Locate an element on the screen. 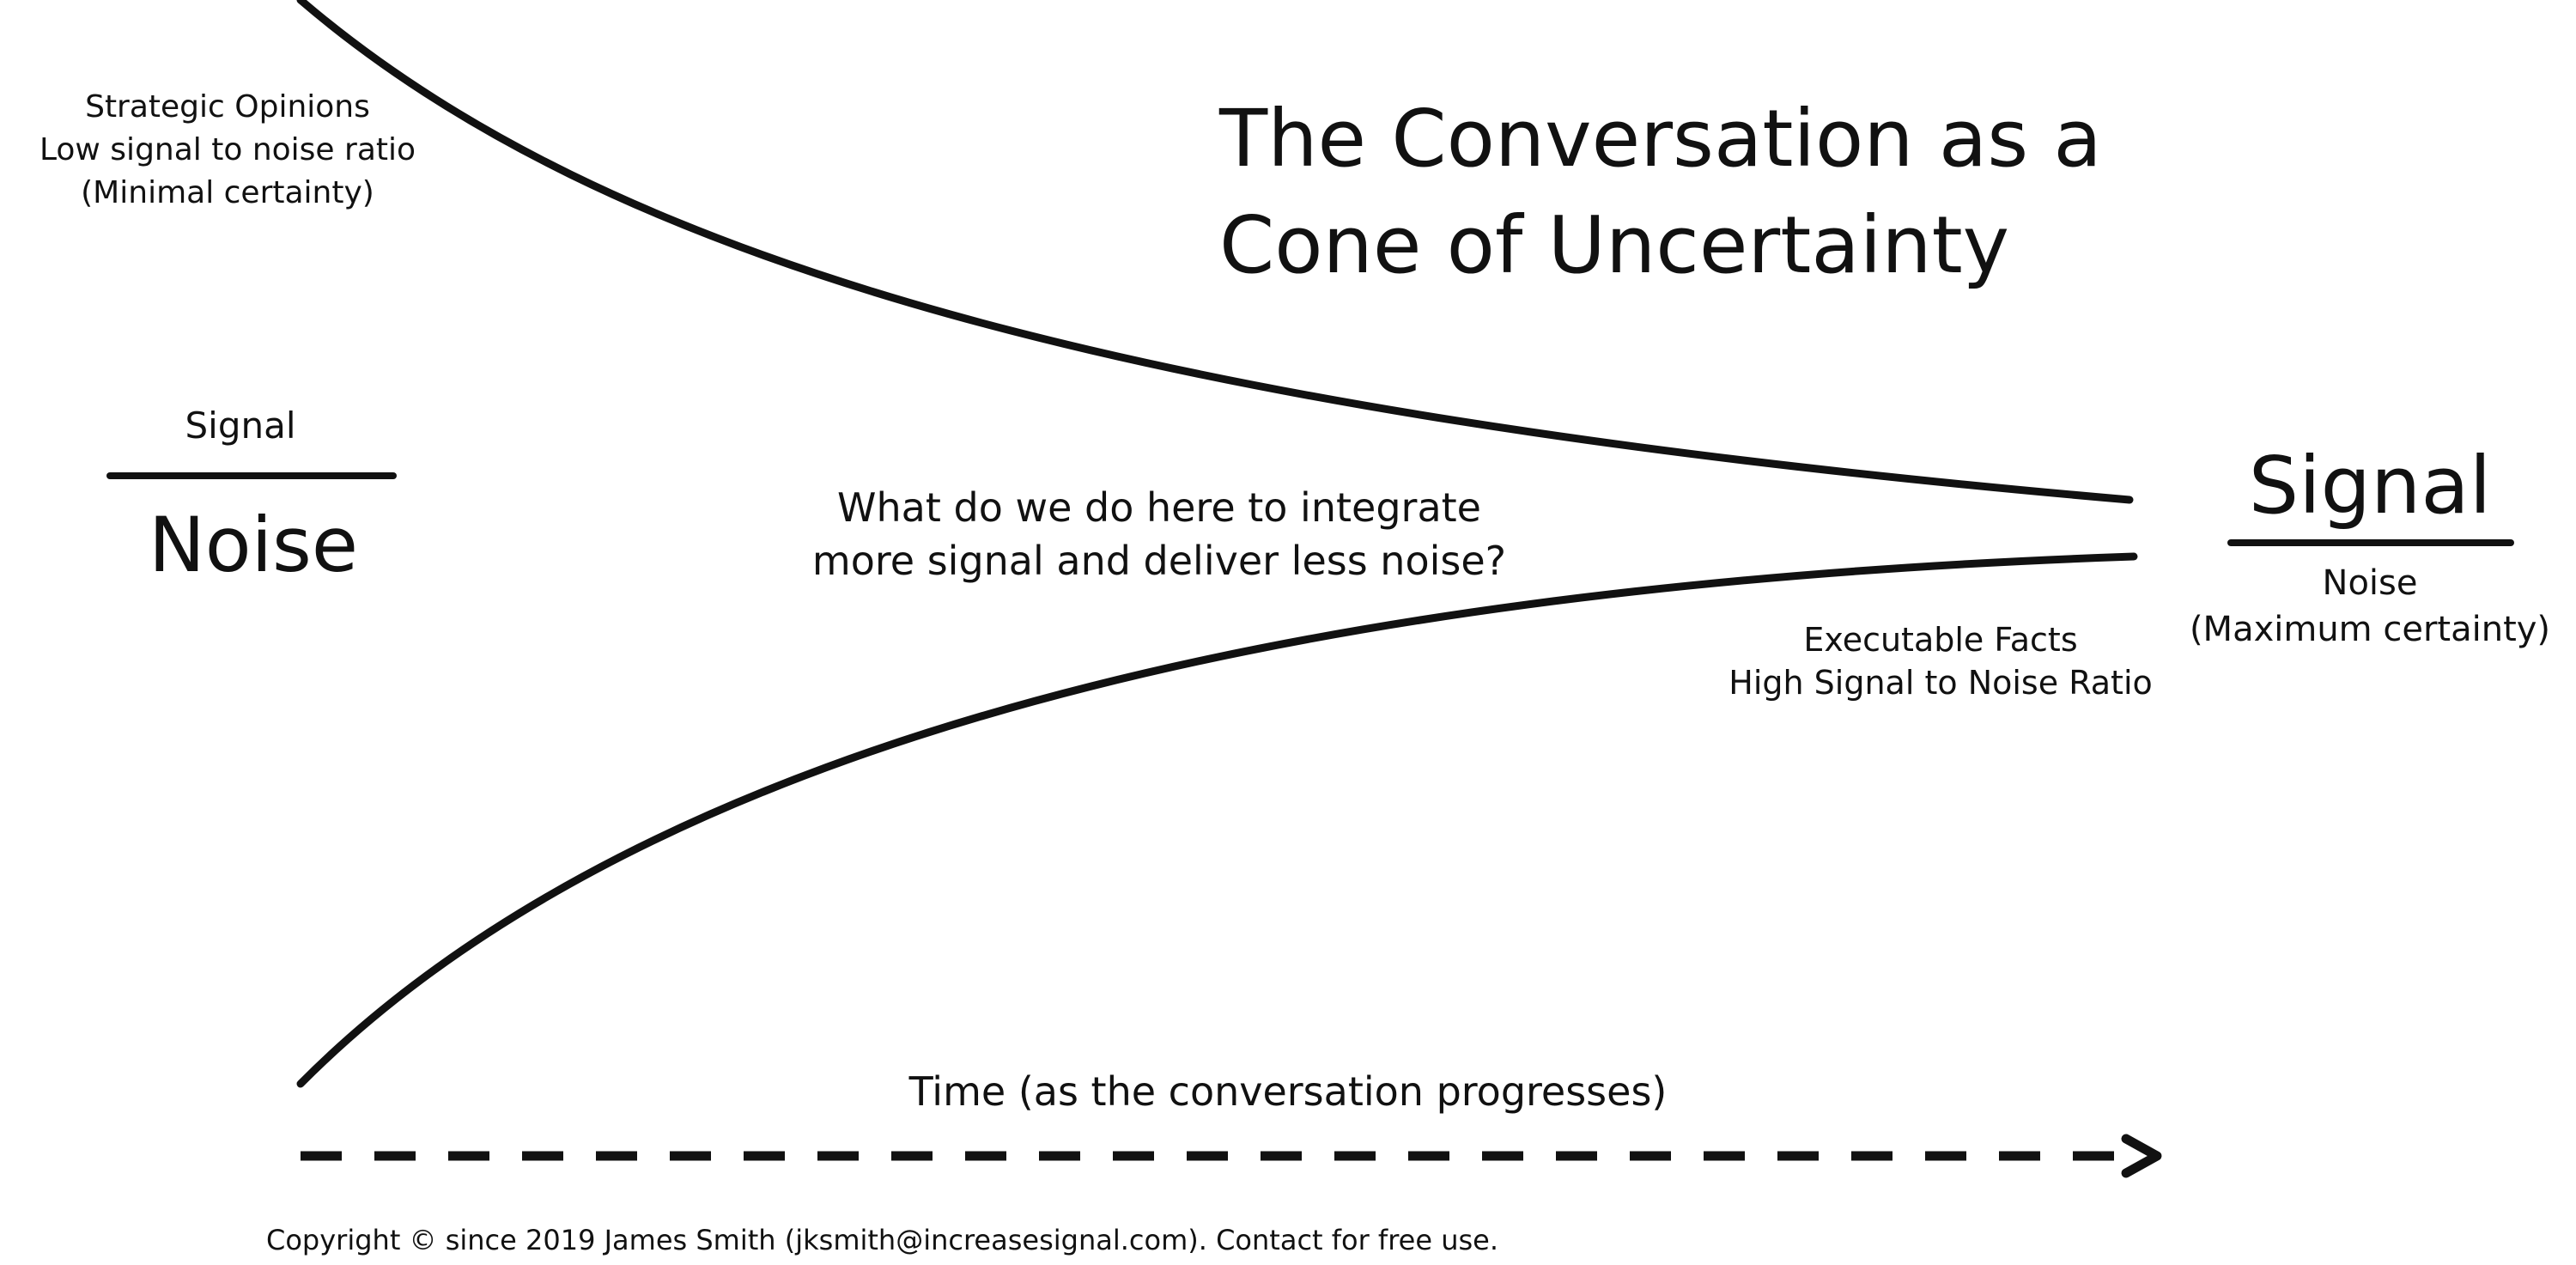  left-ratio-denominator: Noise is located at coordinates (253, 545).